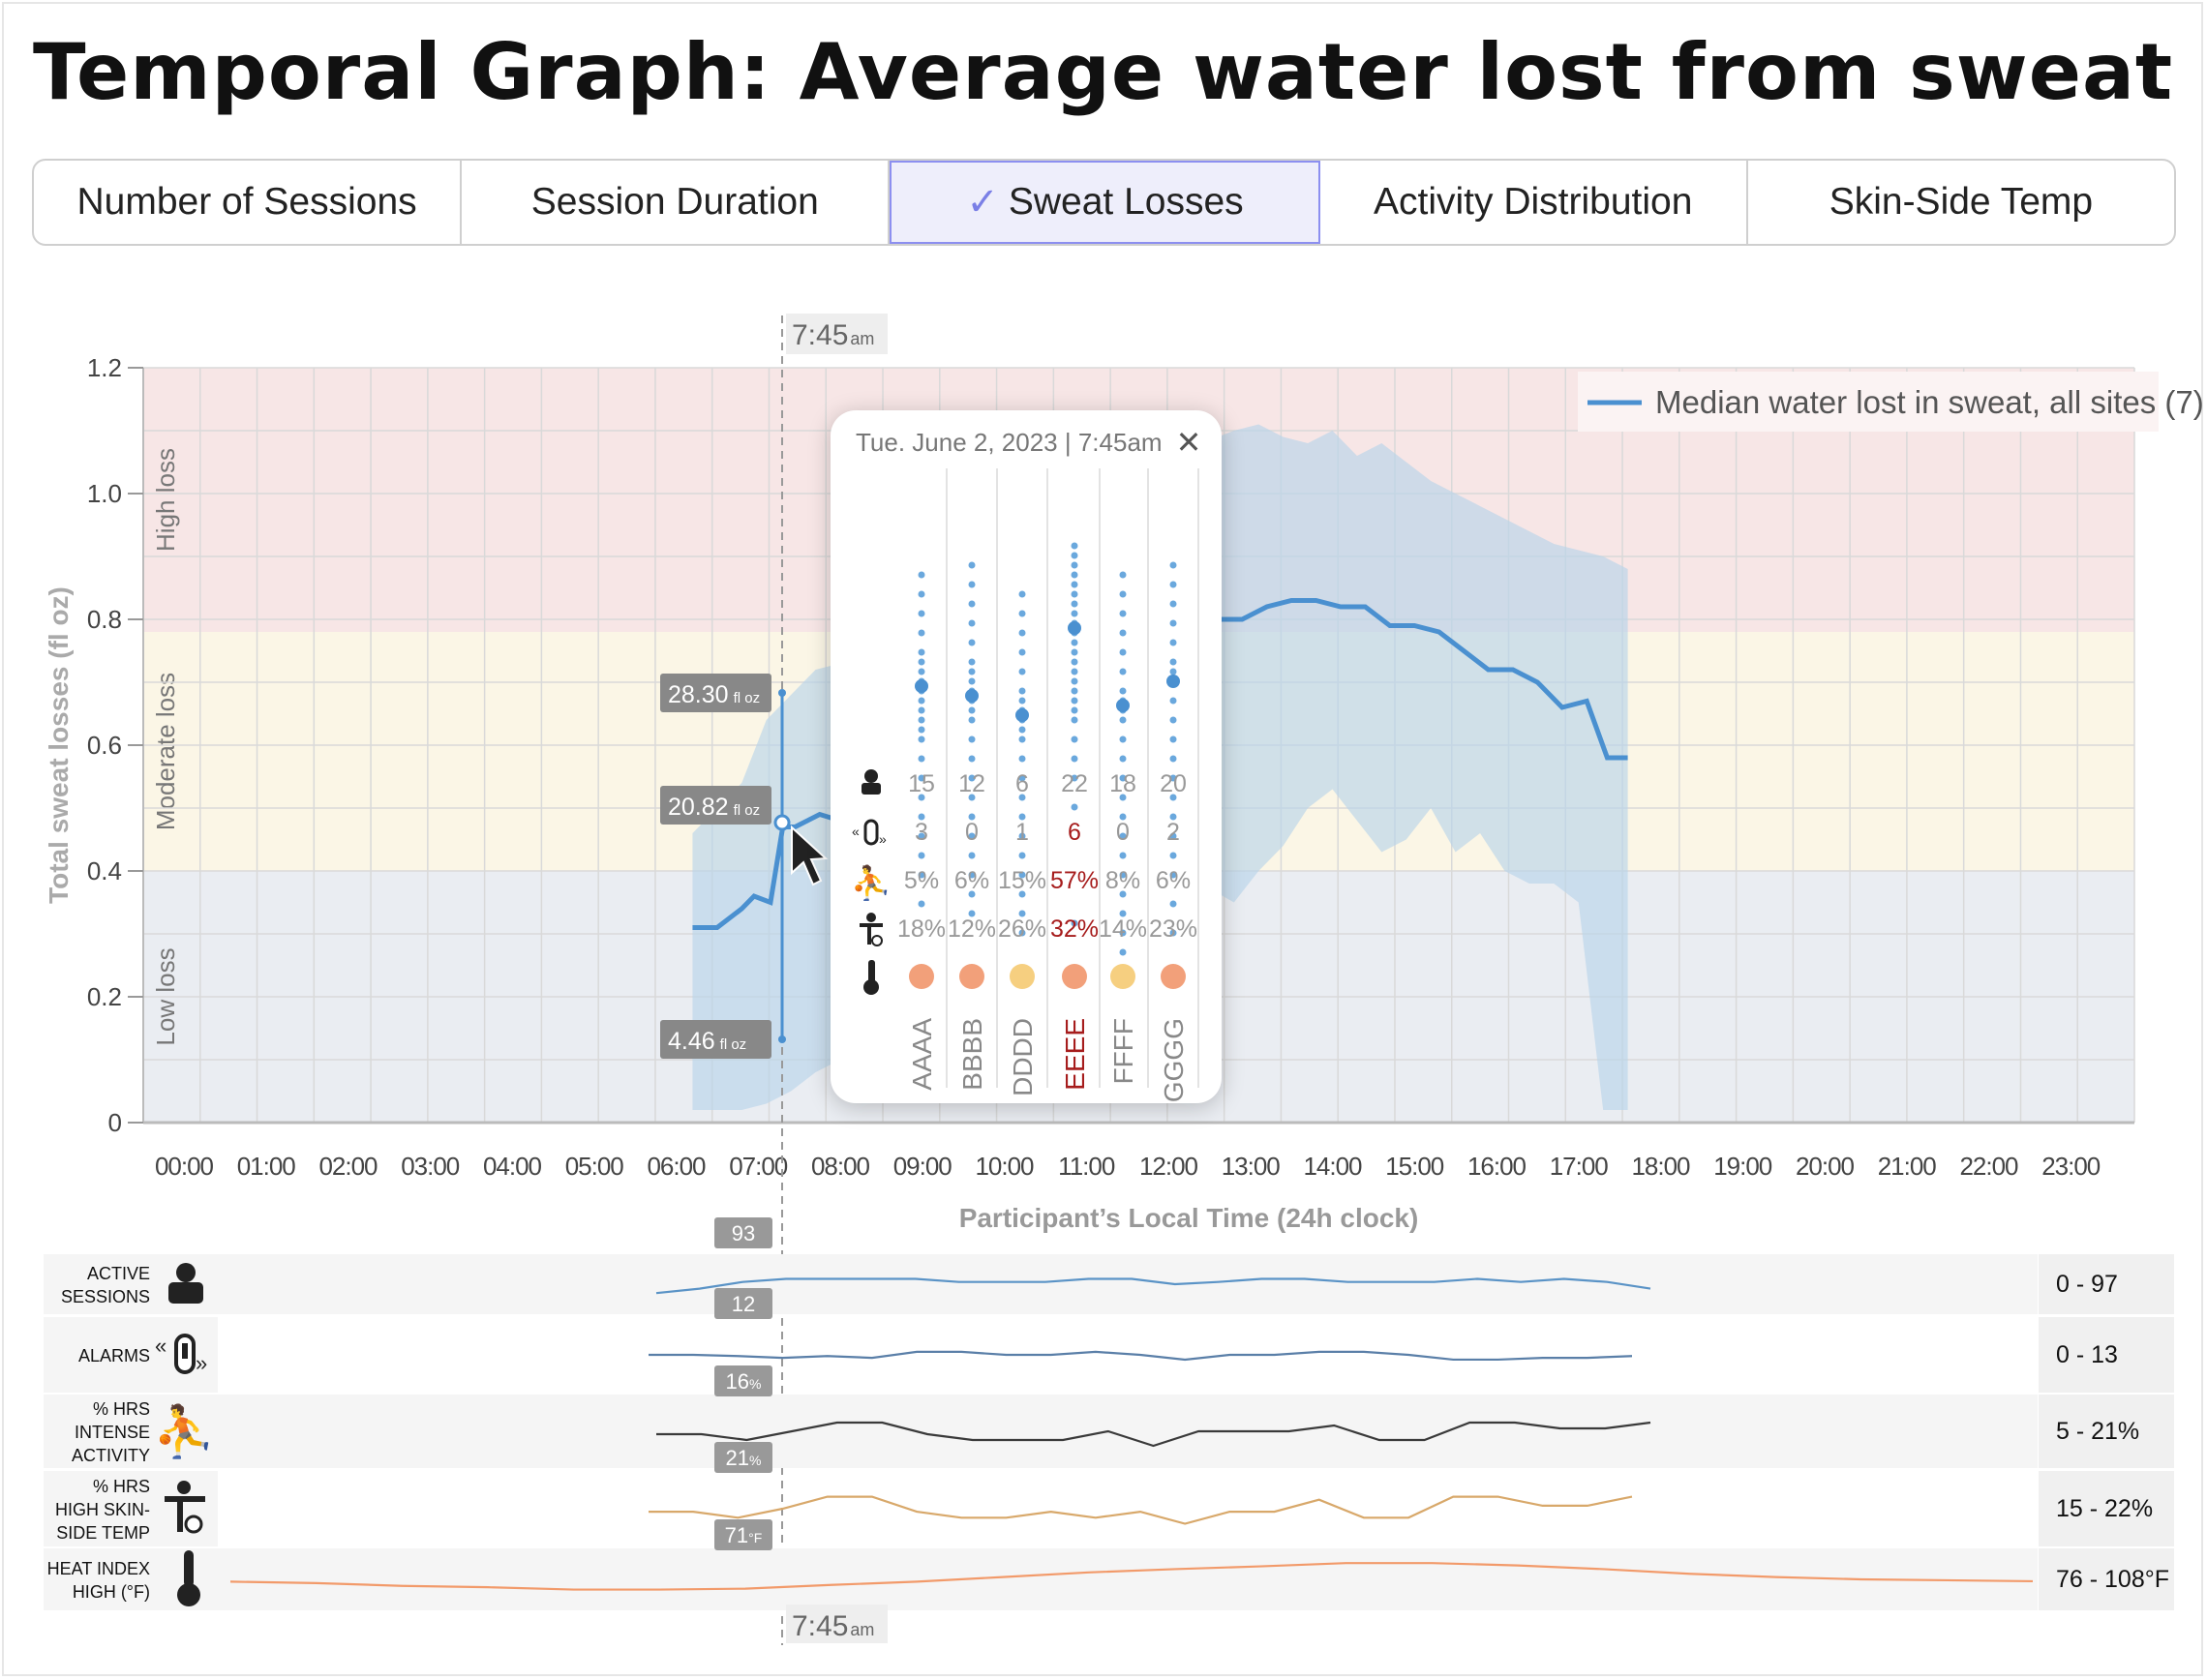 Image resolution: width=2207 pixels, height=1680 pixels. I want to click on tab-number-of-sessions: Number of Sessions, so click(248, 203).